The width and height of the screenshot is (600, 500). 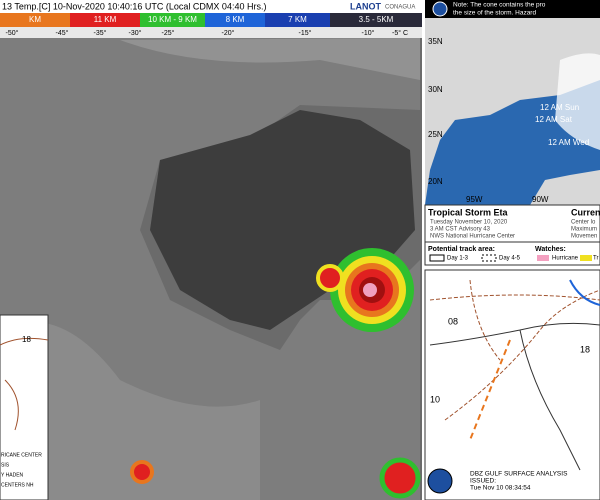 What do you see at coordinates (577, 102) in the screenshot?
I see `cone` at bounding box center [577, 102].